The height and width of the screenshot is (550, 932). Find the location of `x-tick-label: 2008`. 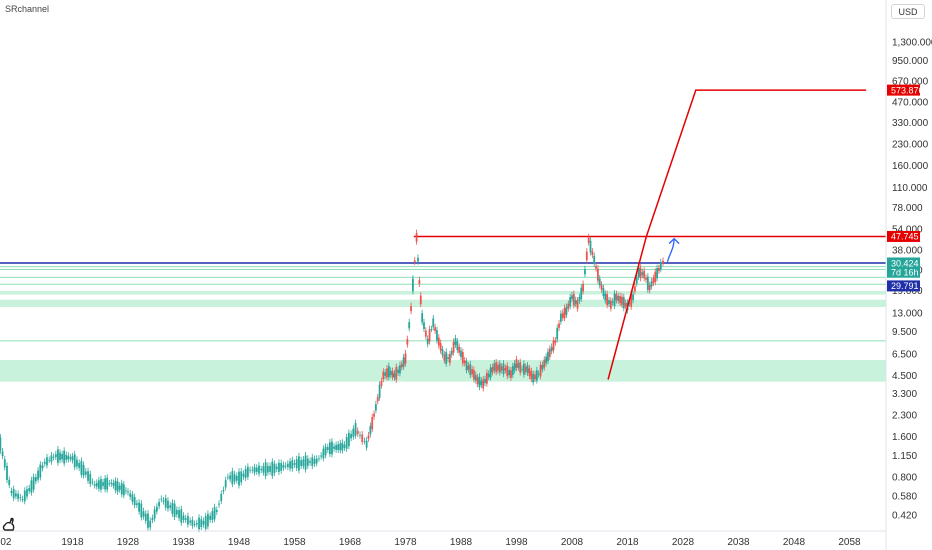

x-tick-label: 2008 is located at coordinates (572, 542).